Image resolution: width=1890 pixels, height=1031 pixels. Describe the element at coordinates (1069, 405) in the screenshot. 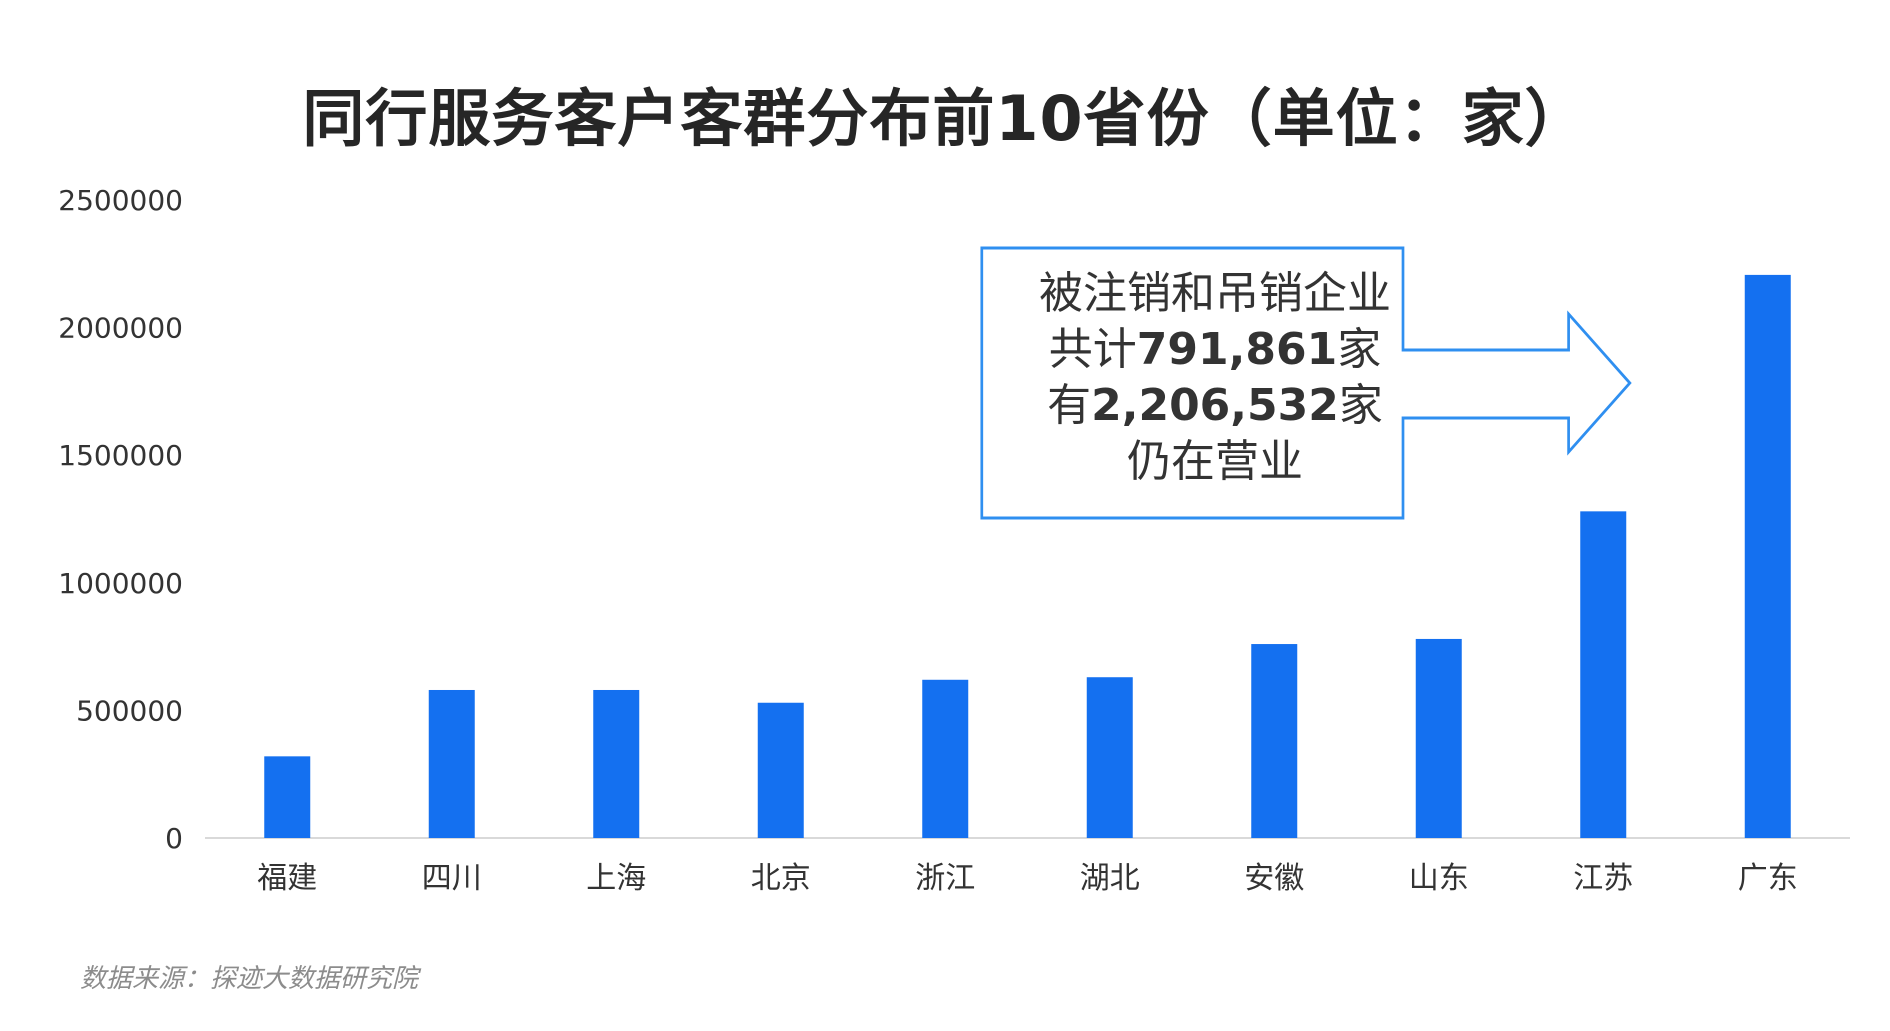

I see `callout-line-3-prefix: 有` at that location.